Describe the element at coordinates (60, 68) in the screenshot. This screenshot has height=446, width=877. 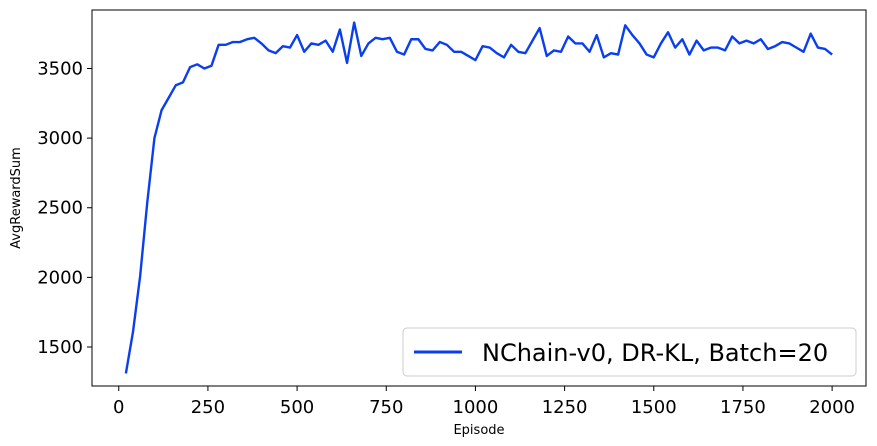
I see `y-tick-label: 3500` at that location.